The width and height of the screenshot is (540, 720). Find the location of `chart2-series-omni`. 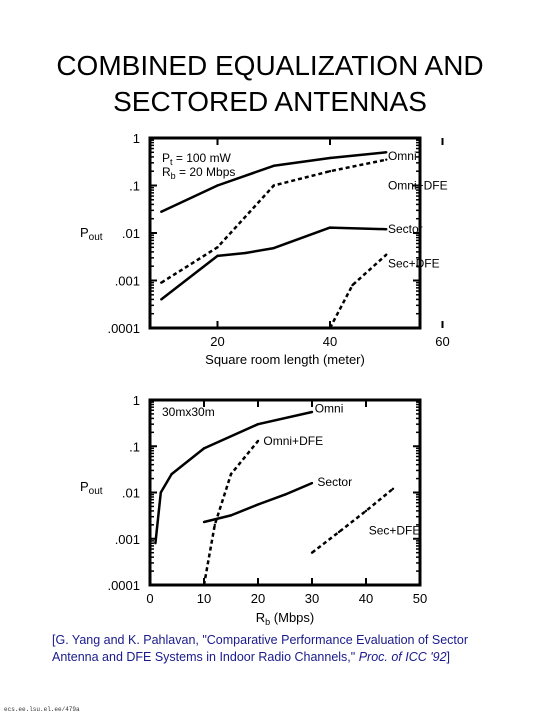

chart2-series-omni is located at coordinates (233, 477).